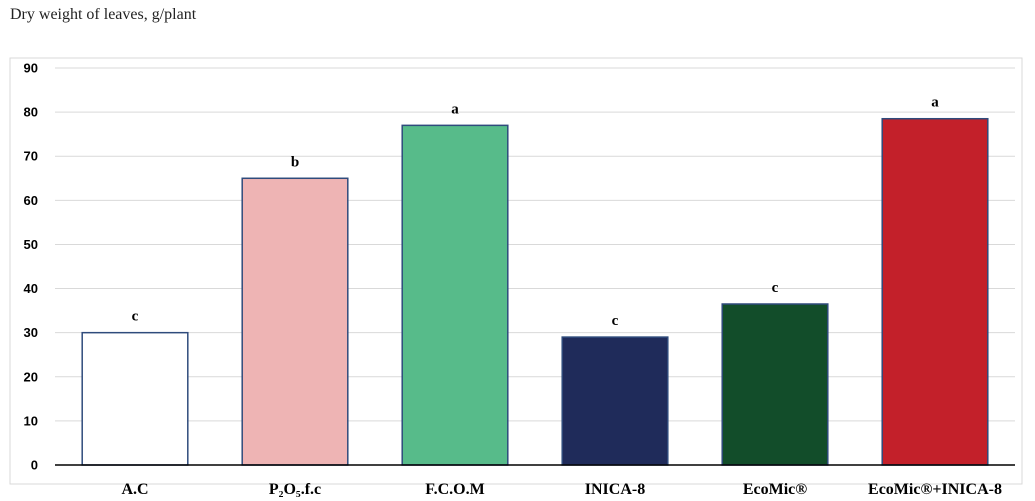  I want to click on y-tick-label: 20, so click(31, 376).